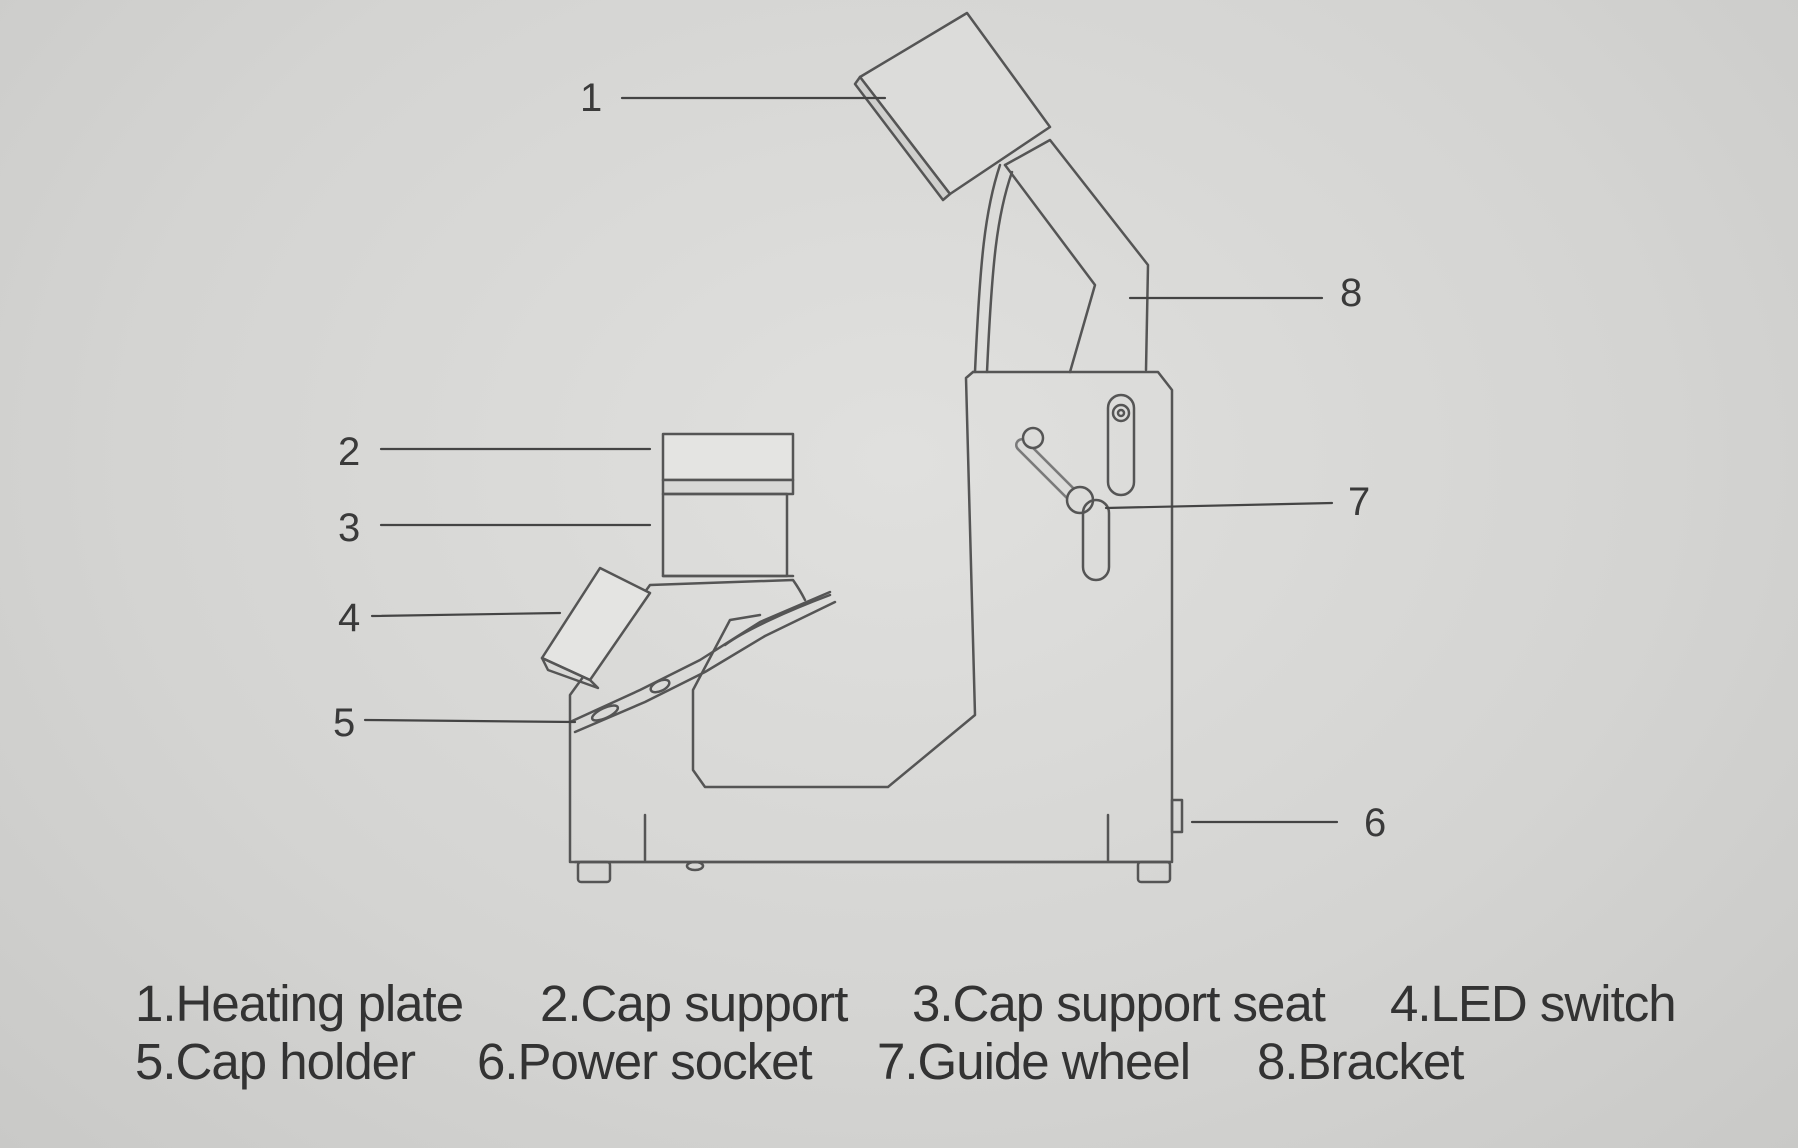 This screenshot has width=1798, height=1148. I want to click on guide-wheel, so click(1075, 487).